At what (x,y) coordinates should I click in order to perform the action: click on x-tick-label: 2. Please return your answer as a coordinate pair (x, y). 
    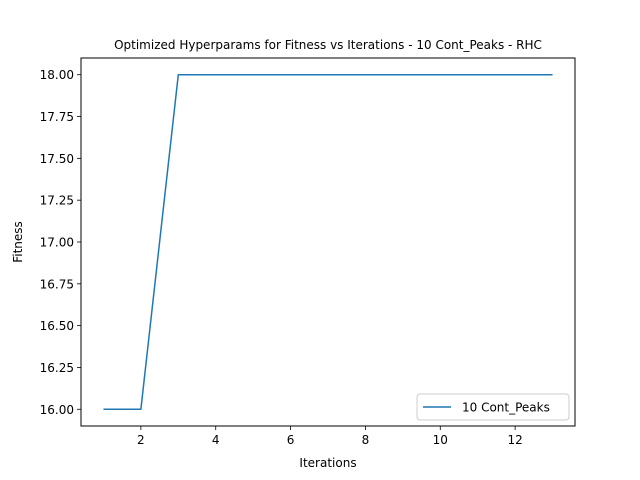
    Looking at the image, I should click on (141, 440).